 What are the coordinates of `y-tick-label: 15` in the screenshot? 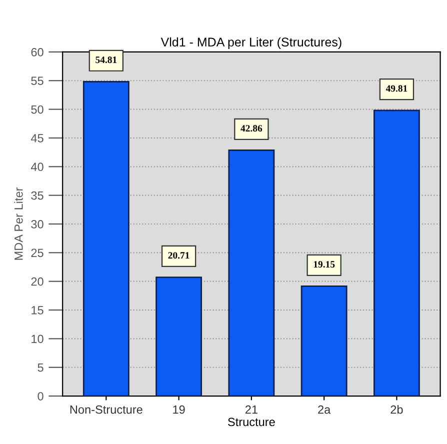 It's located at (38, 310).